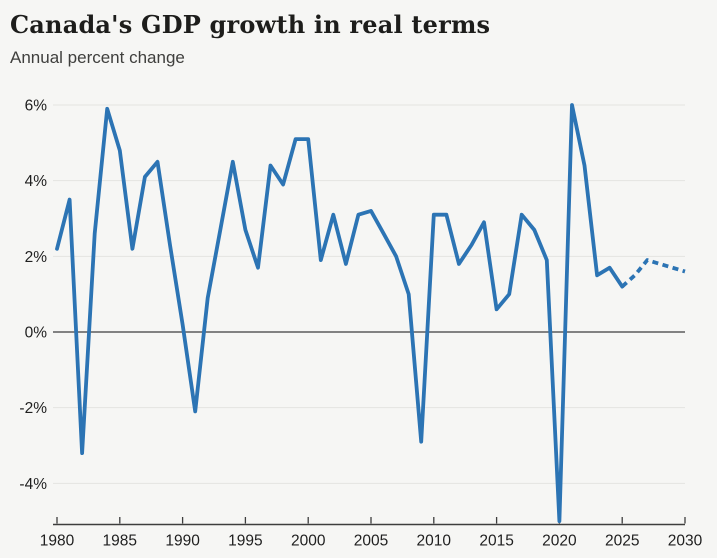 The height and width of the screenshot is (558, 717). I want to click on y-tick-label: 4%, so click(36, 181).